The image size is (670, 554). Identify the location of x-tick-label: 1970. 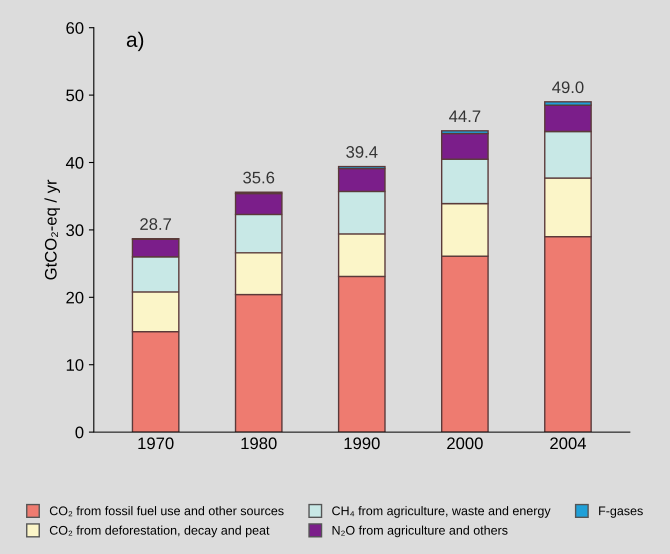
(156, 443).